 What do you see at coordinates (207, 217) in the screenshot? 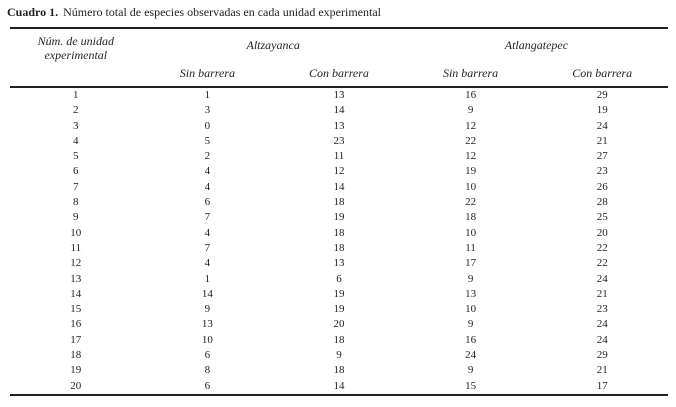
I see `species-count-cell: 7` at bounding box center [207, 217].